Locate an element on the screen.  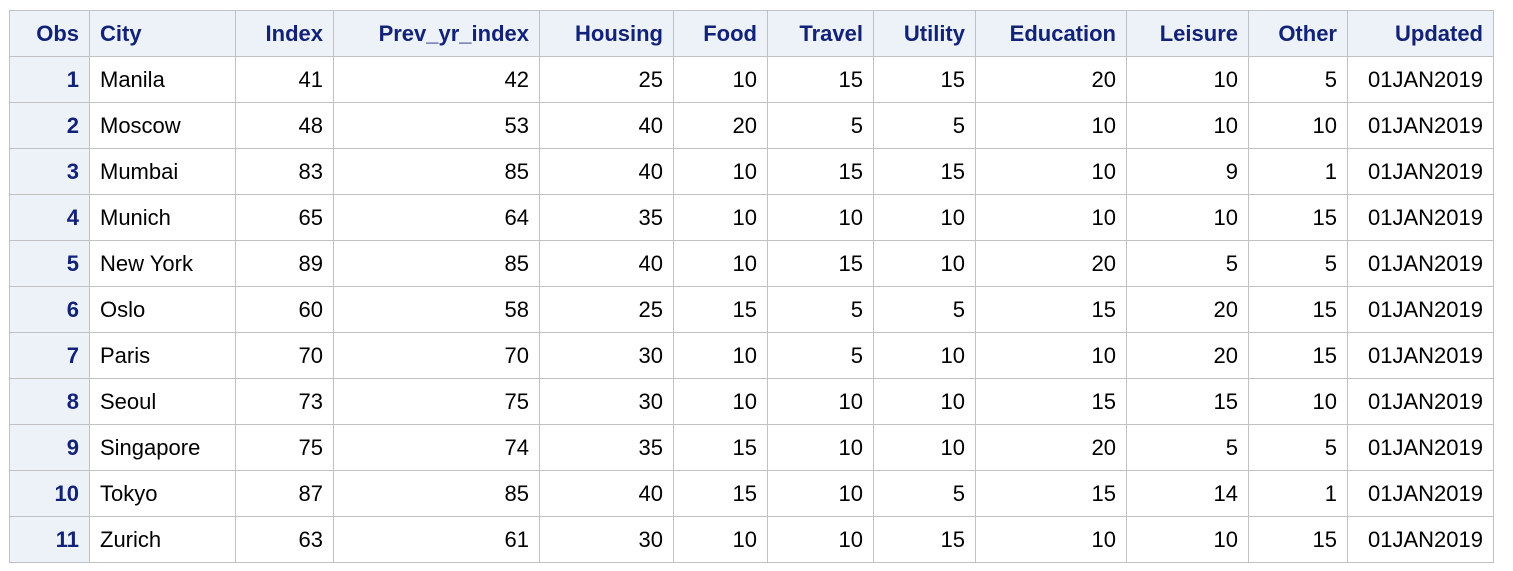
column-header-city: City is located at coordinates (162, 33).